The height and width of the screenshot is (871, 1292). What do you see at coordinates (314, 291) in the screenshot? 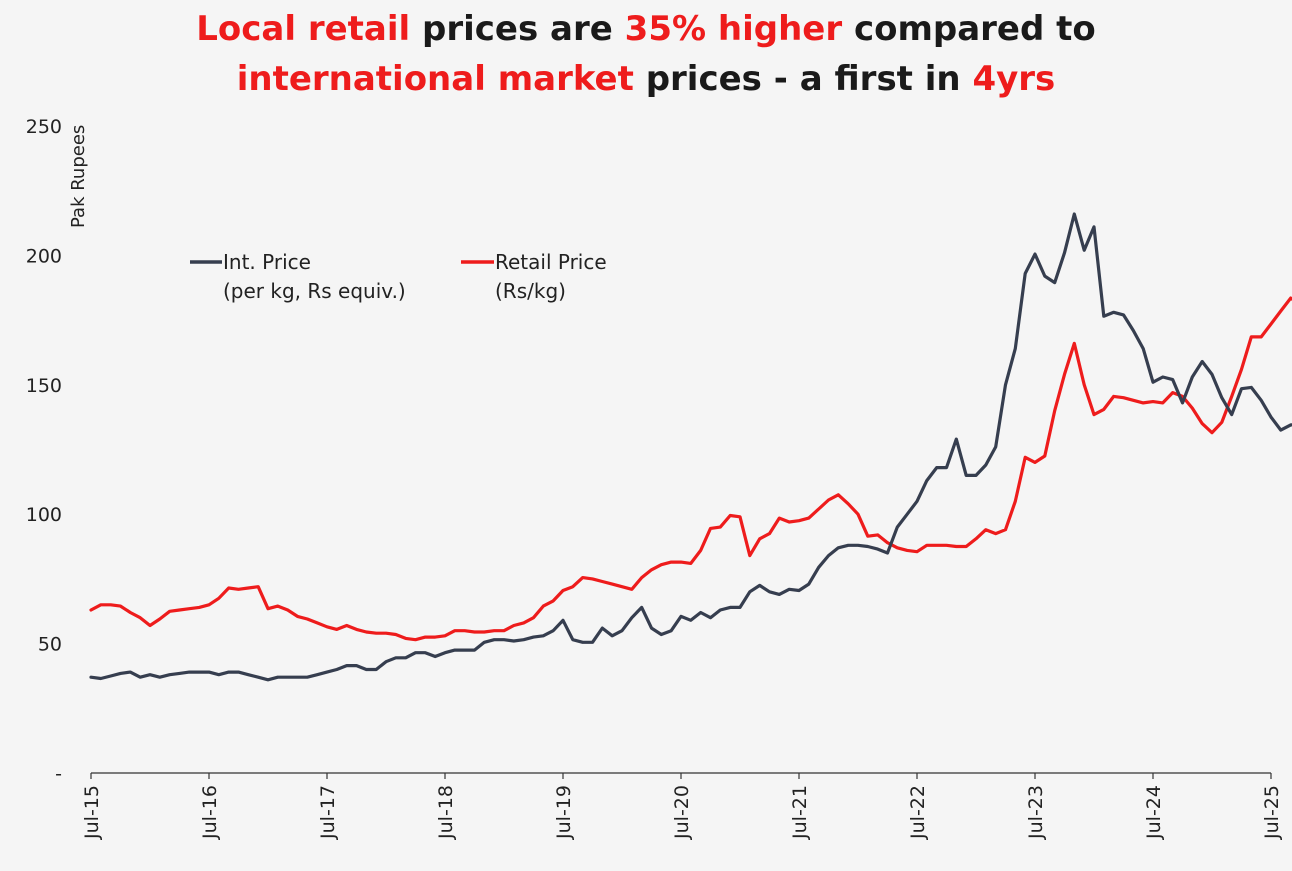
I see `legend-sublabel-int-price: (per kg, Rs equiv.)` at bounding box center [314, 291].